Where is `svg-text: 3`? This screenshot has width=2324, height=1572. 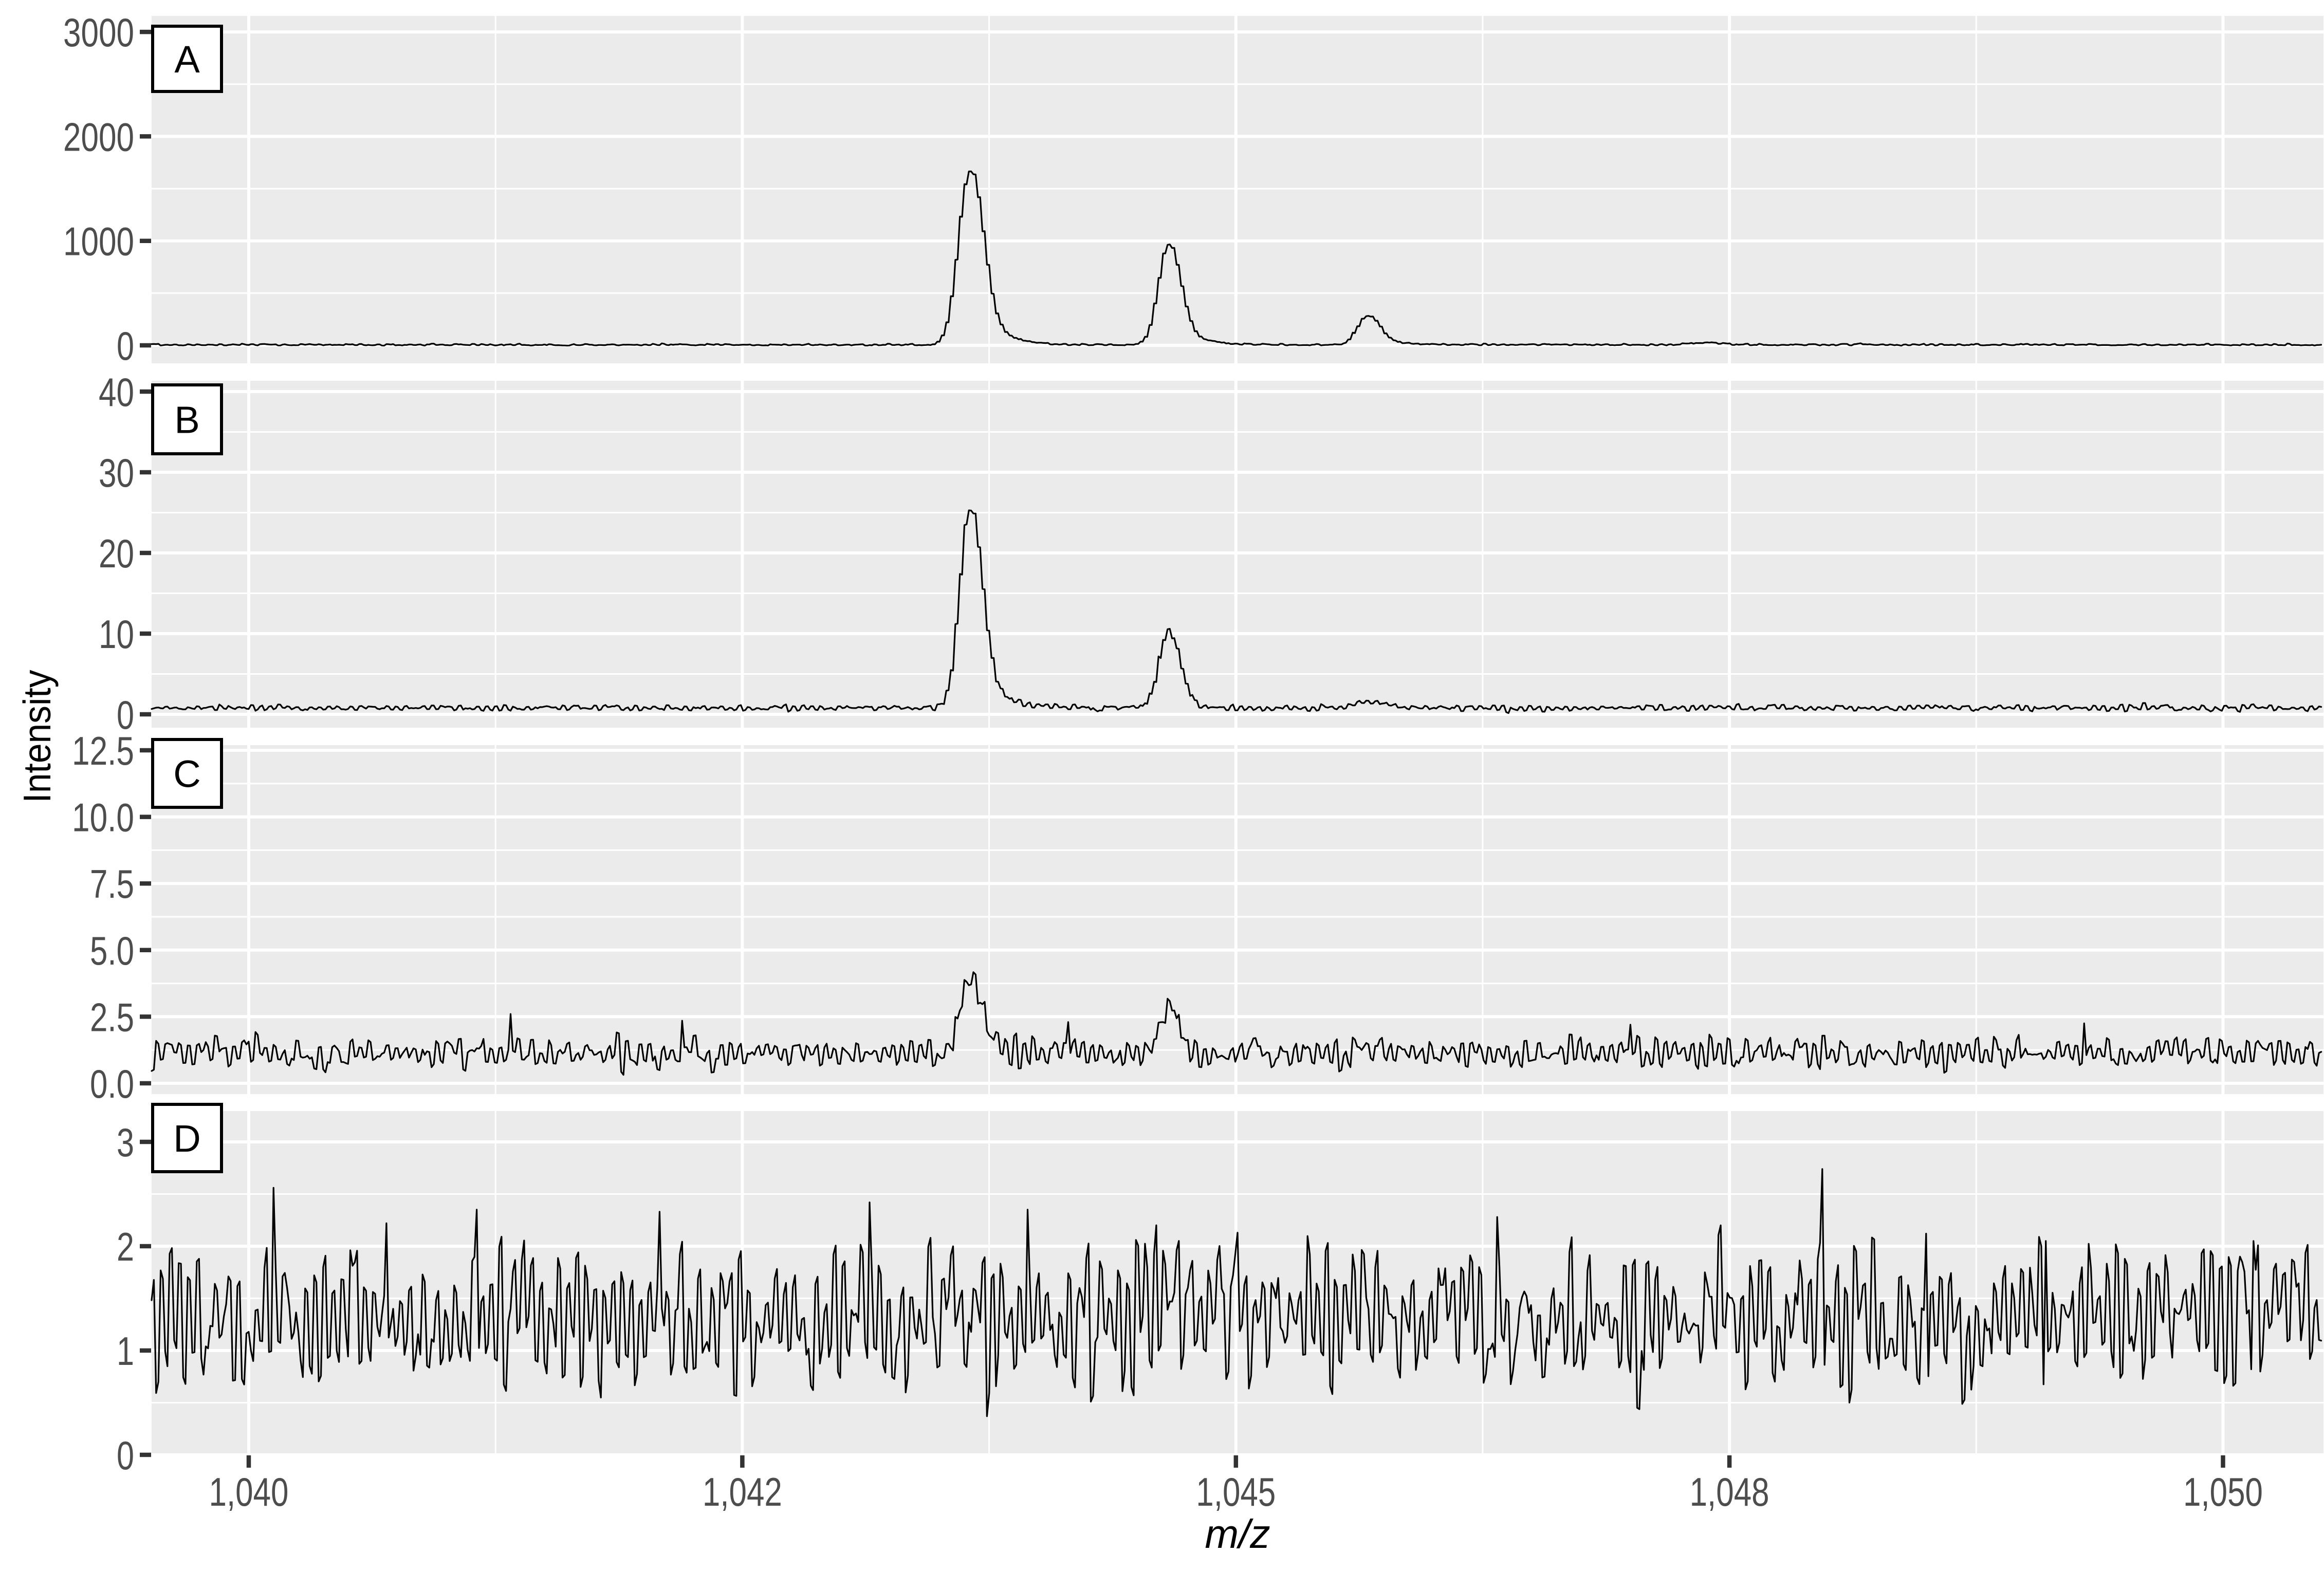
svg-text: 3 is located at coordinates (126, 1142).